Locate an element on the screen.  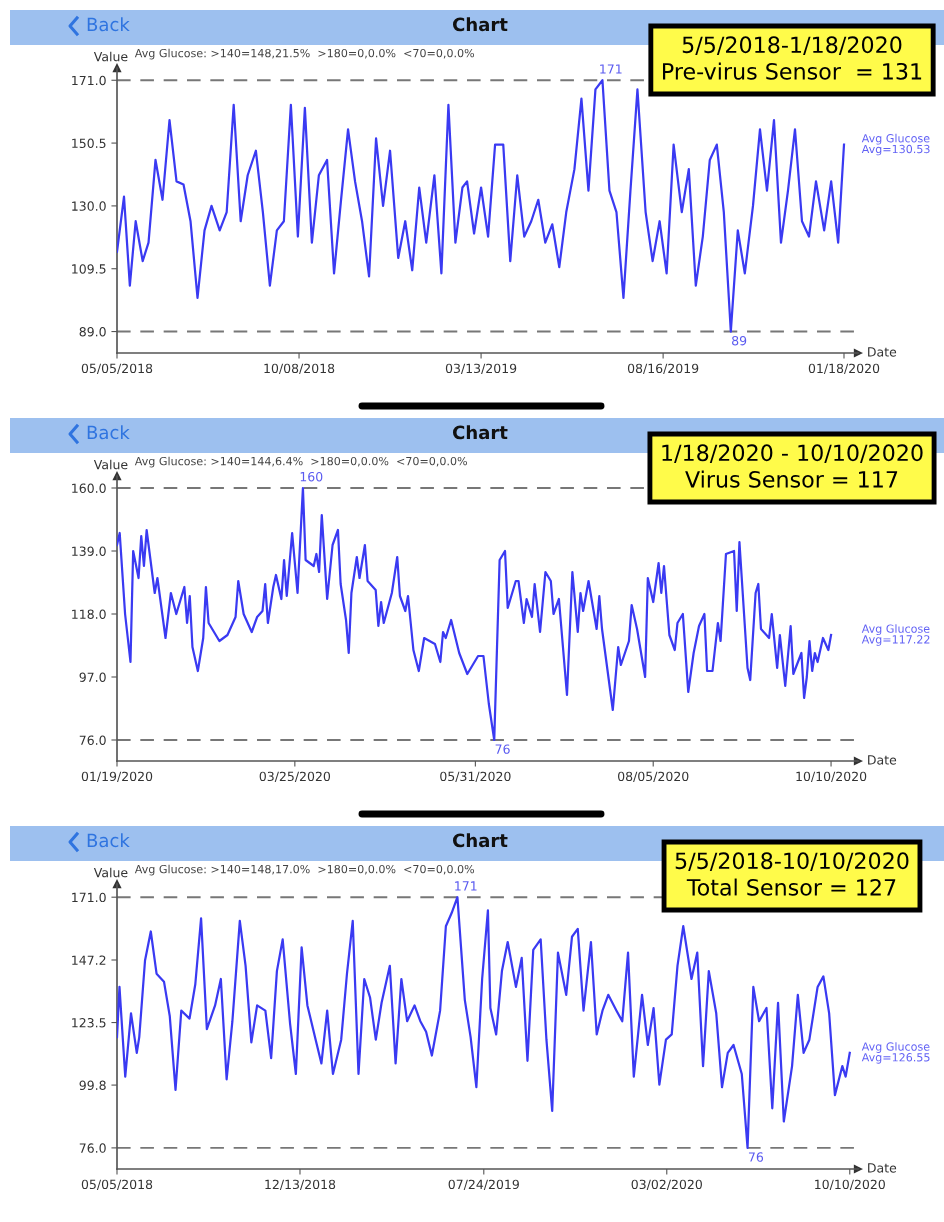
x-tick-label: 01/18/2020 is located at coordinates (844, 369).